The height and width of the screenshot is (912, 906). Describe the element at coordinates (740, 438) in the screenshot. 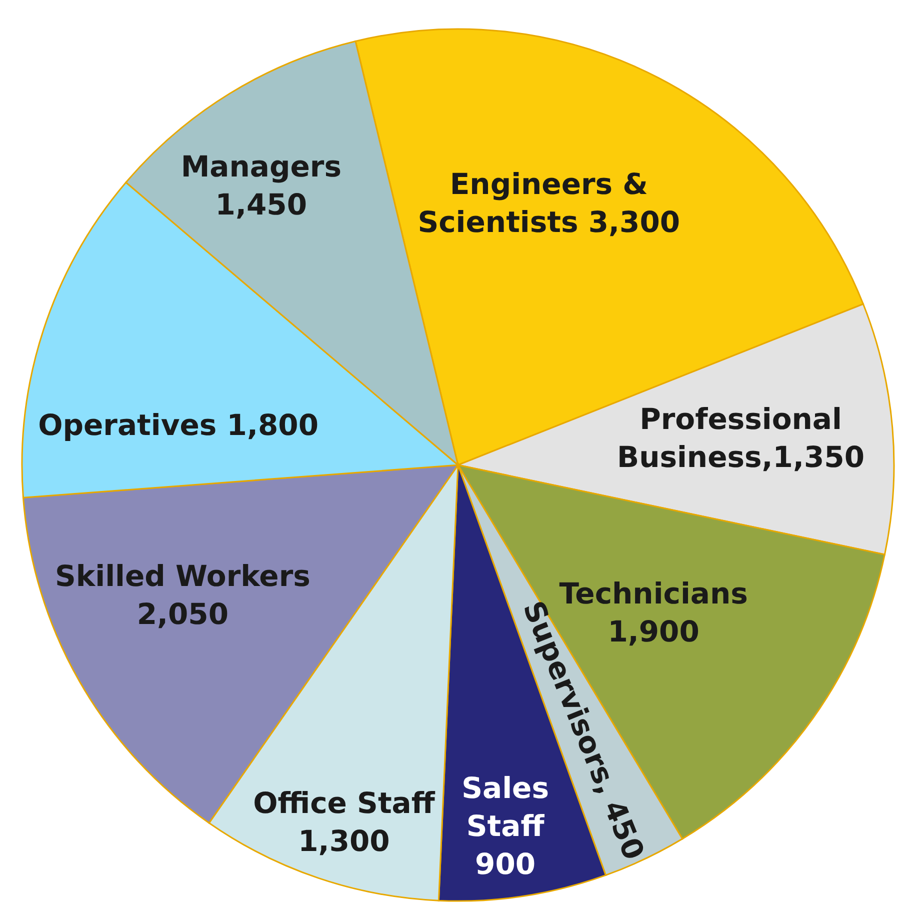

I see `slice-label: Professional Business,1,350` at that location.